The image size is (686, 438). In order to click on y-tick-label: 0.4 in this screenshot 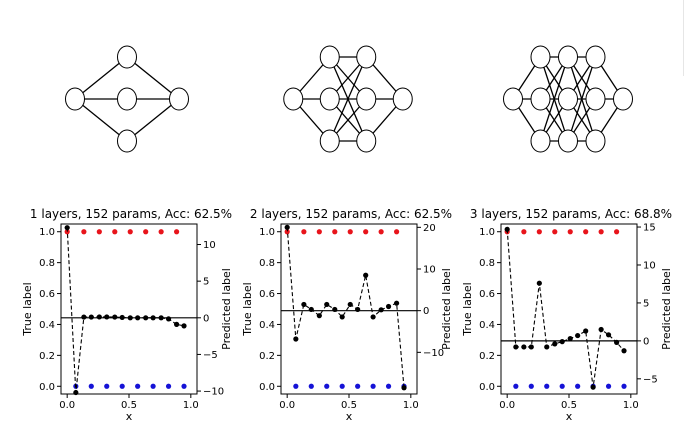, I will do `click(267, 325)`.